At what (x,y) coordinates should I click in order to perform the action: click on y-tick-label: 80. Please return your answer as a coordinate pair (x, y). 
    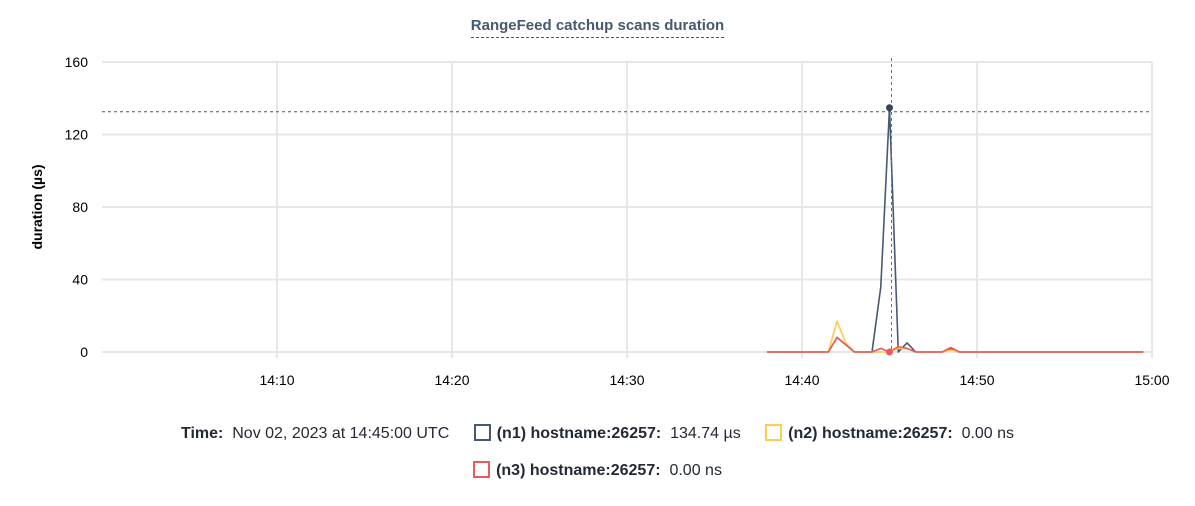
    Looking at the image, I should click on (80, 207).